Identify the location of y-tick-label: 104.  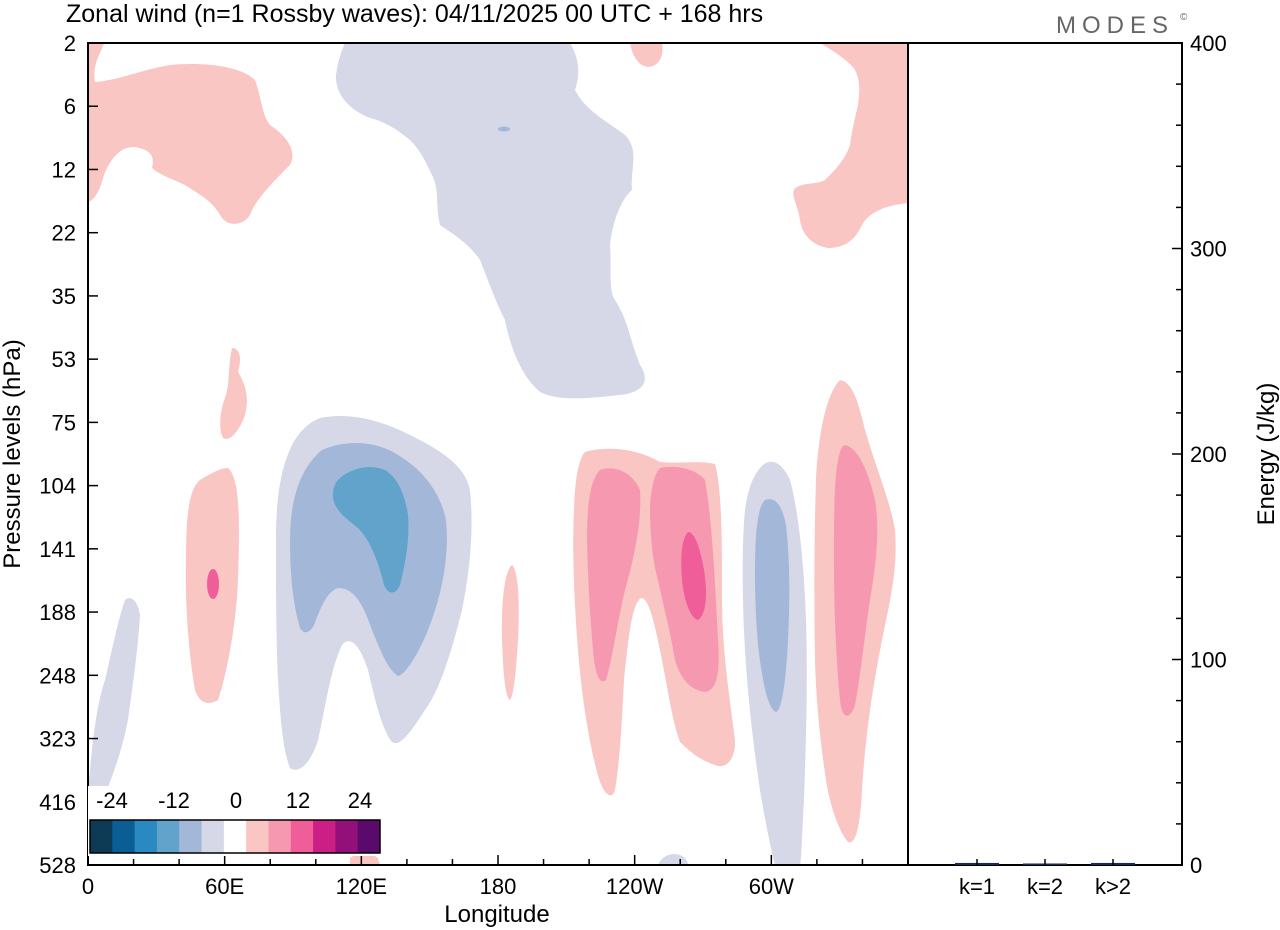
(57, 486).